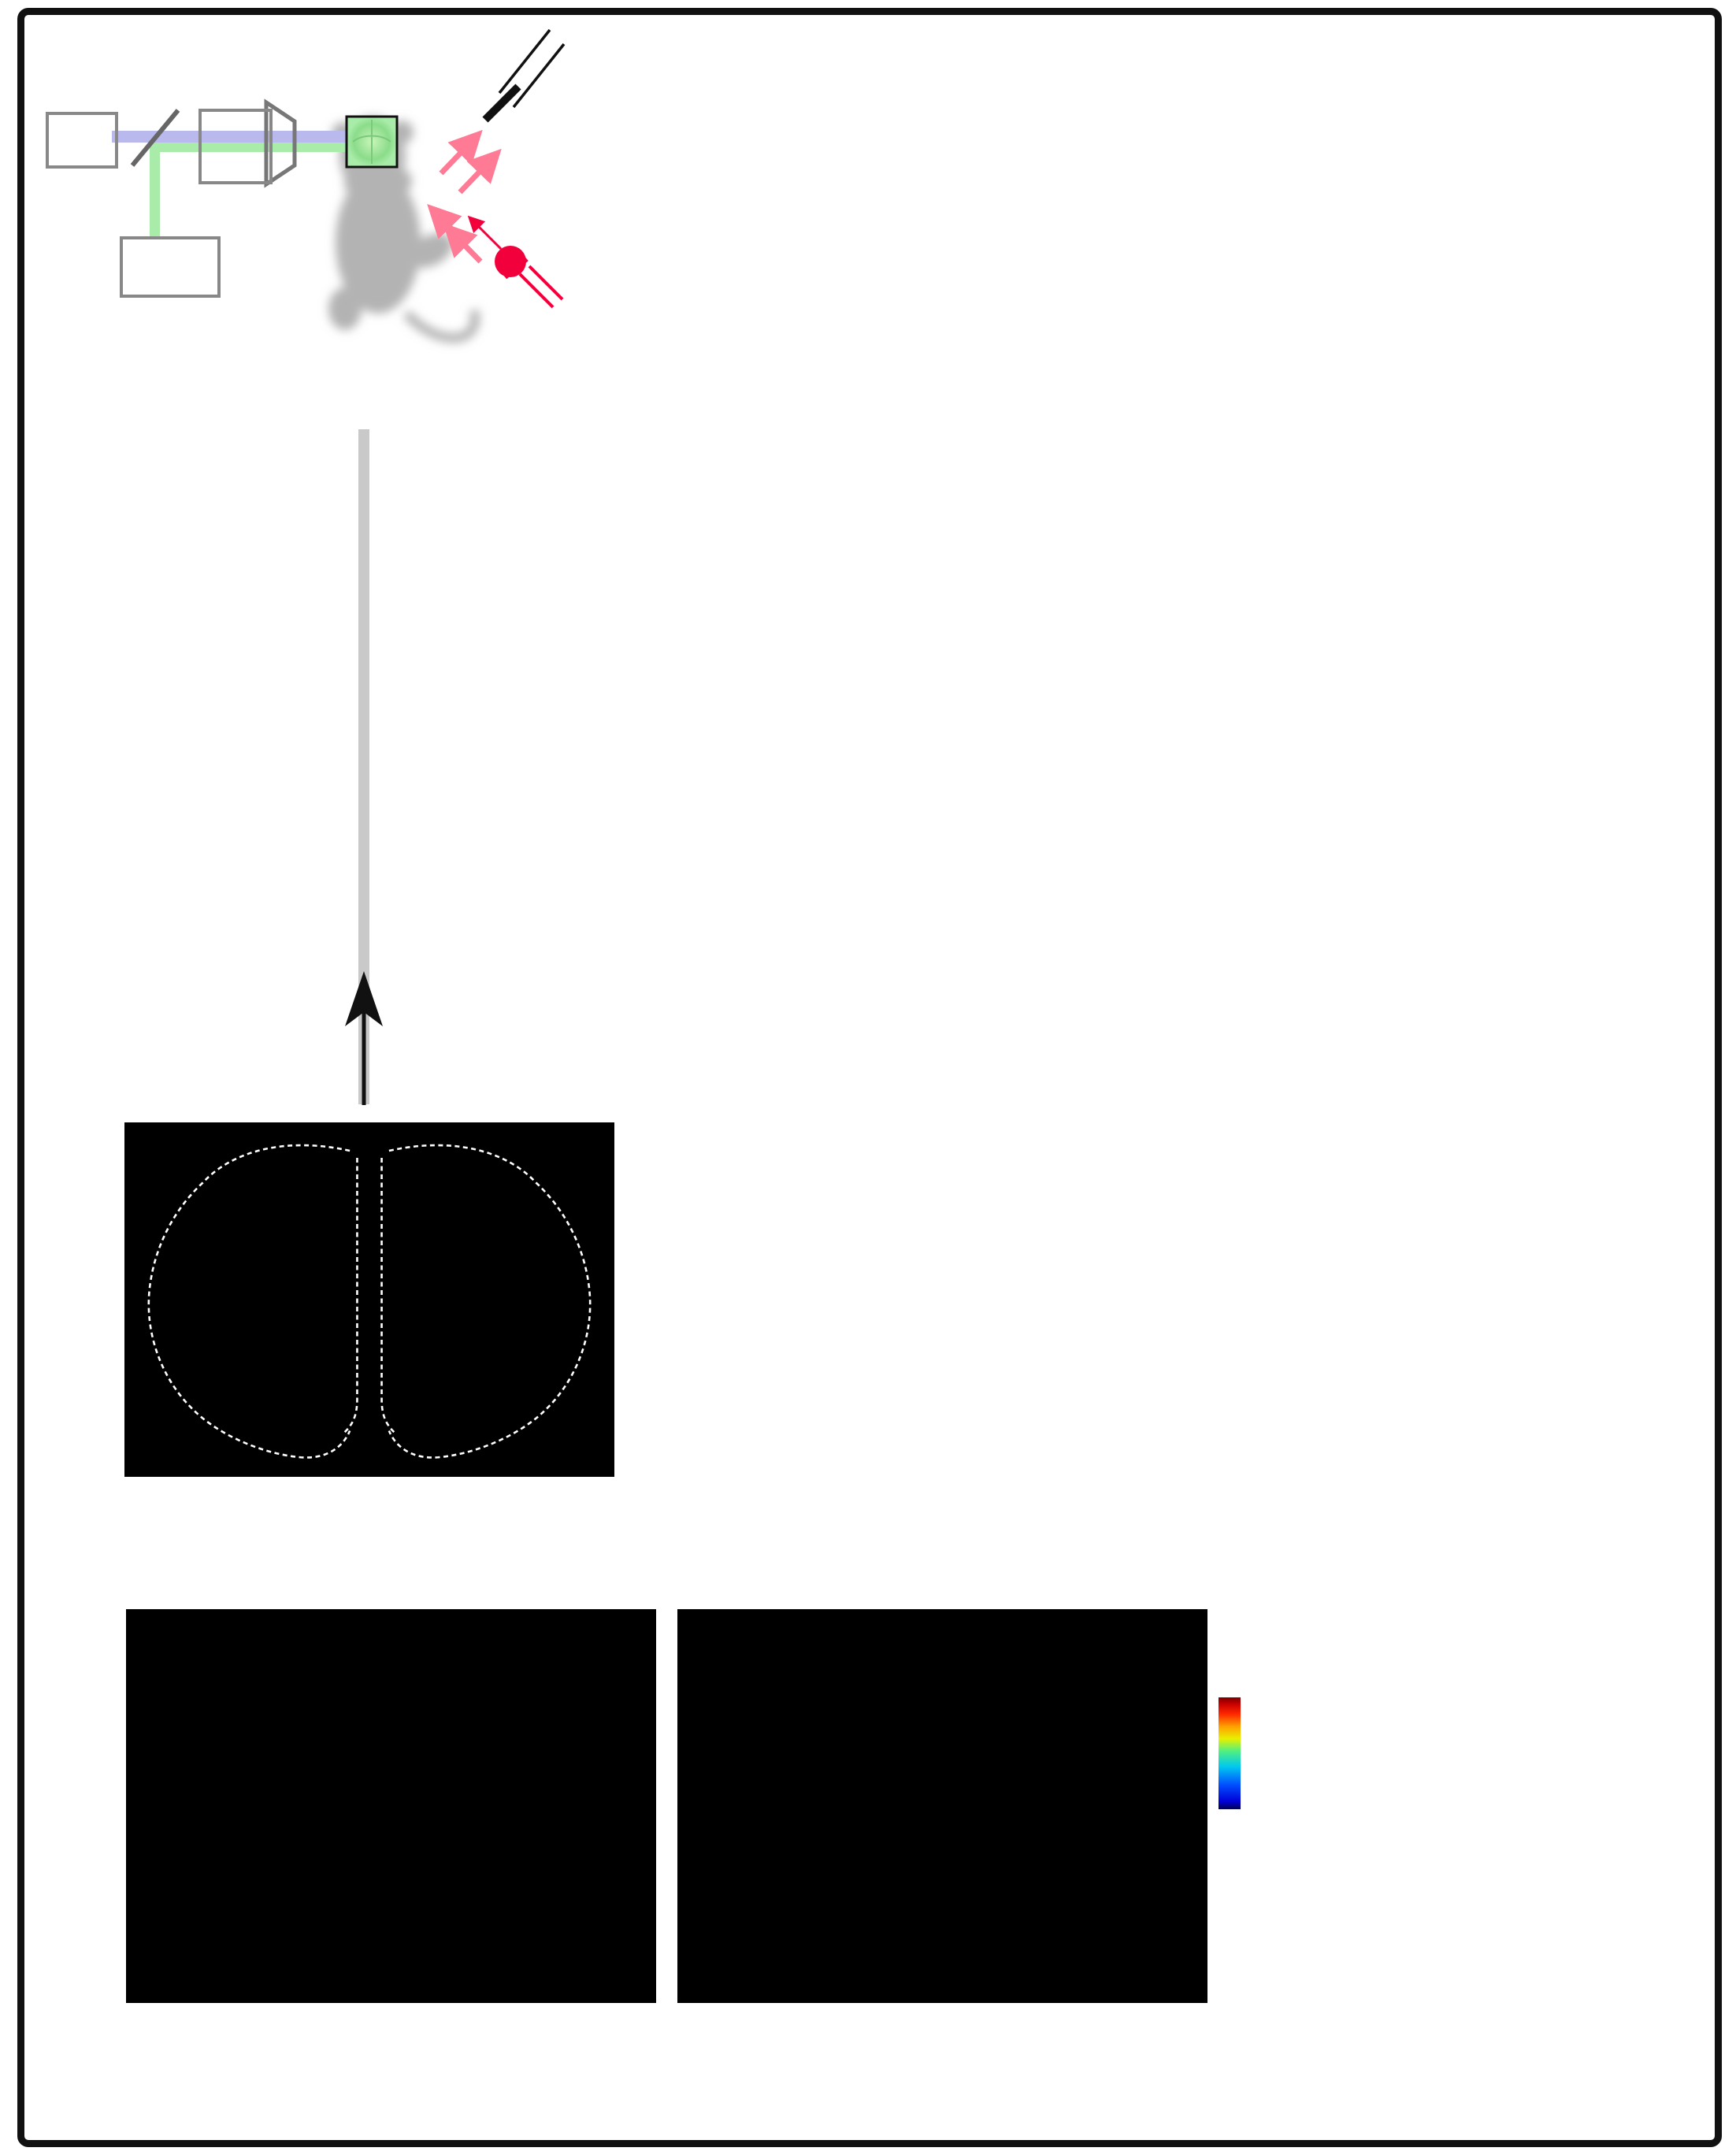 This screenshot has height=2155, width=1736. Describe the element at coordinates (516, 262) in the screenshot. I see `led-icon` at that location.